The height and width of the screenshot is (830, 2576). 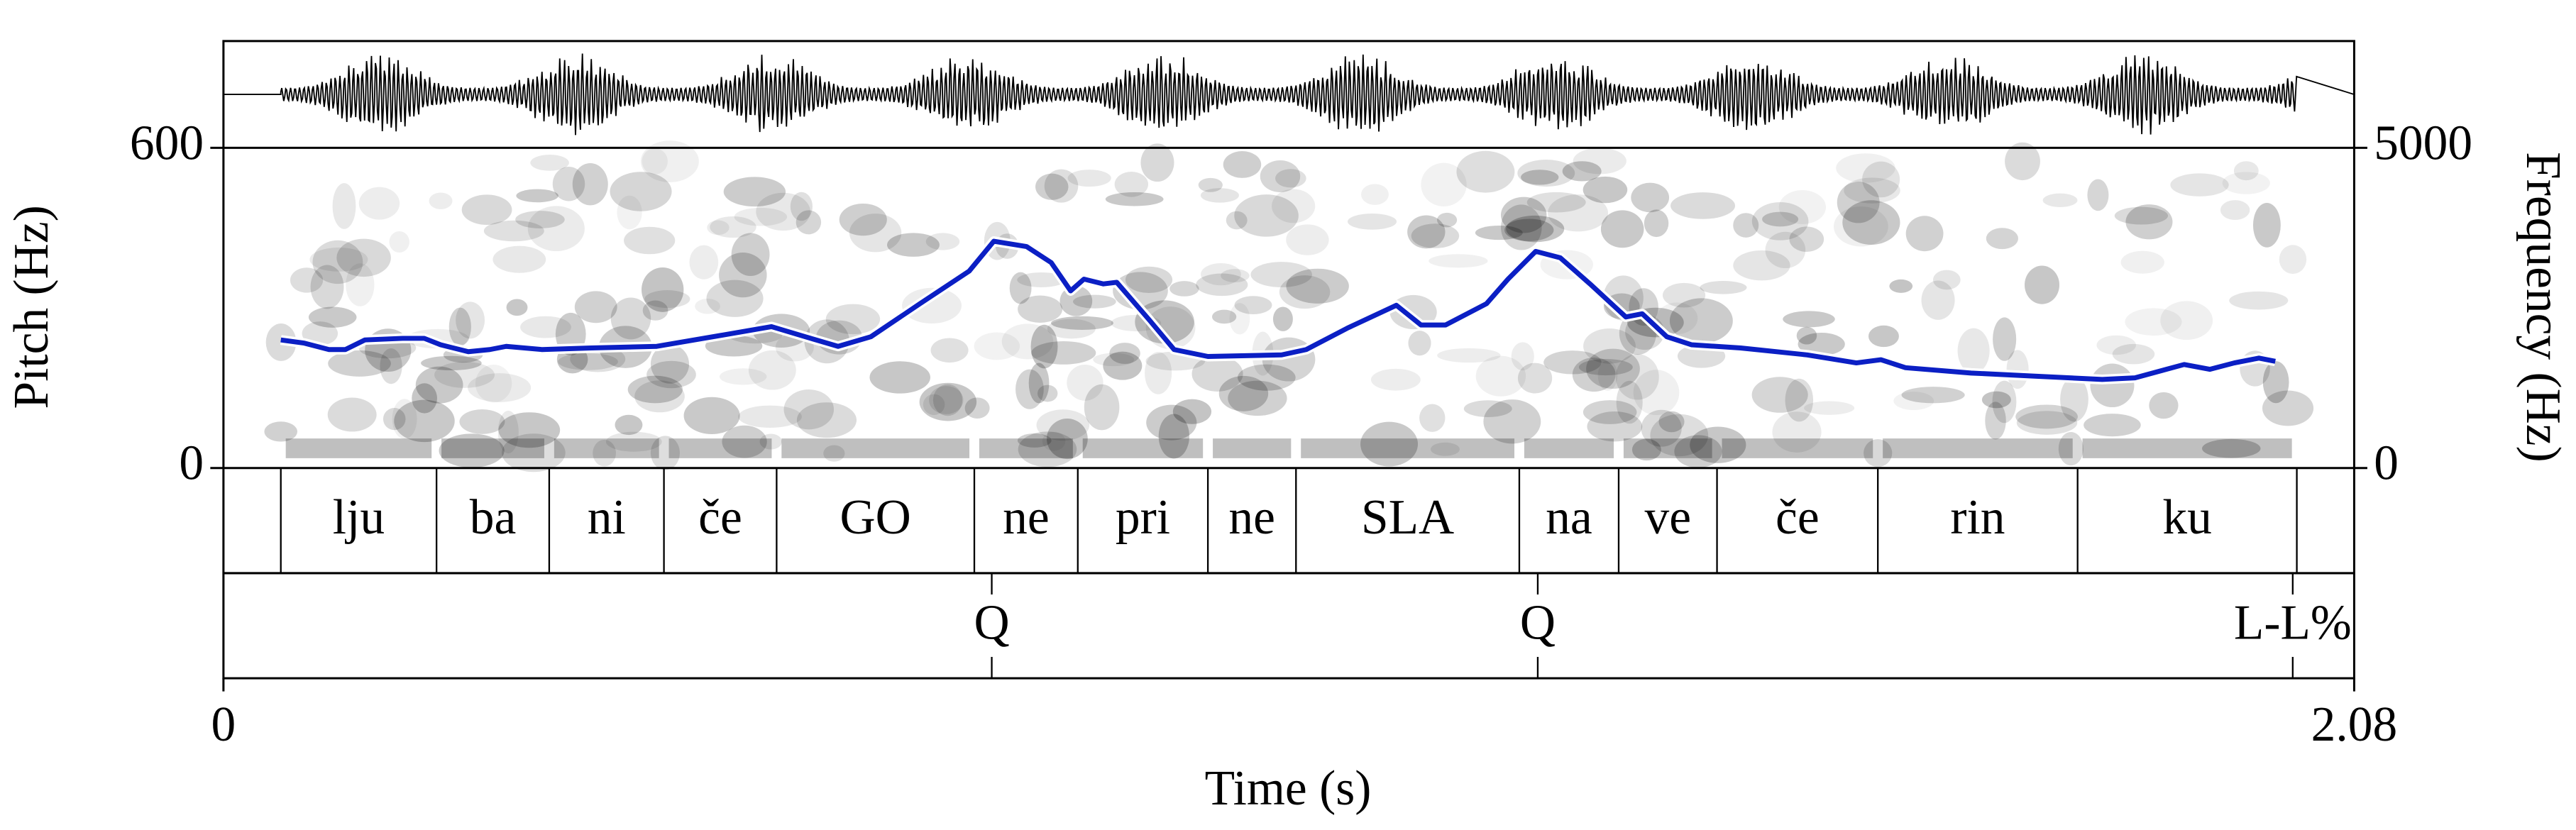 What do you see at coordinates (2293, 622) in the screenshot?
I see `tone-label: L-L%` at bounding box center [2293, 622].